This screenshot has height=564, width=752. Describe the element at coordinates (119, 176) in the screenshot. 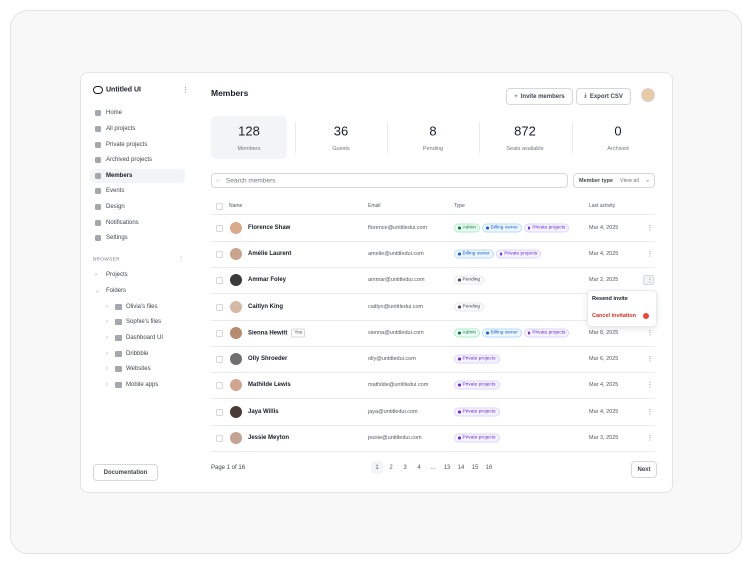

I see `nav-item: Members` at that location.